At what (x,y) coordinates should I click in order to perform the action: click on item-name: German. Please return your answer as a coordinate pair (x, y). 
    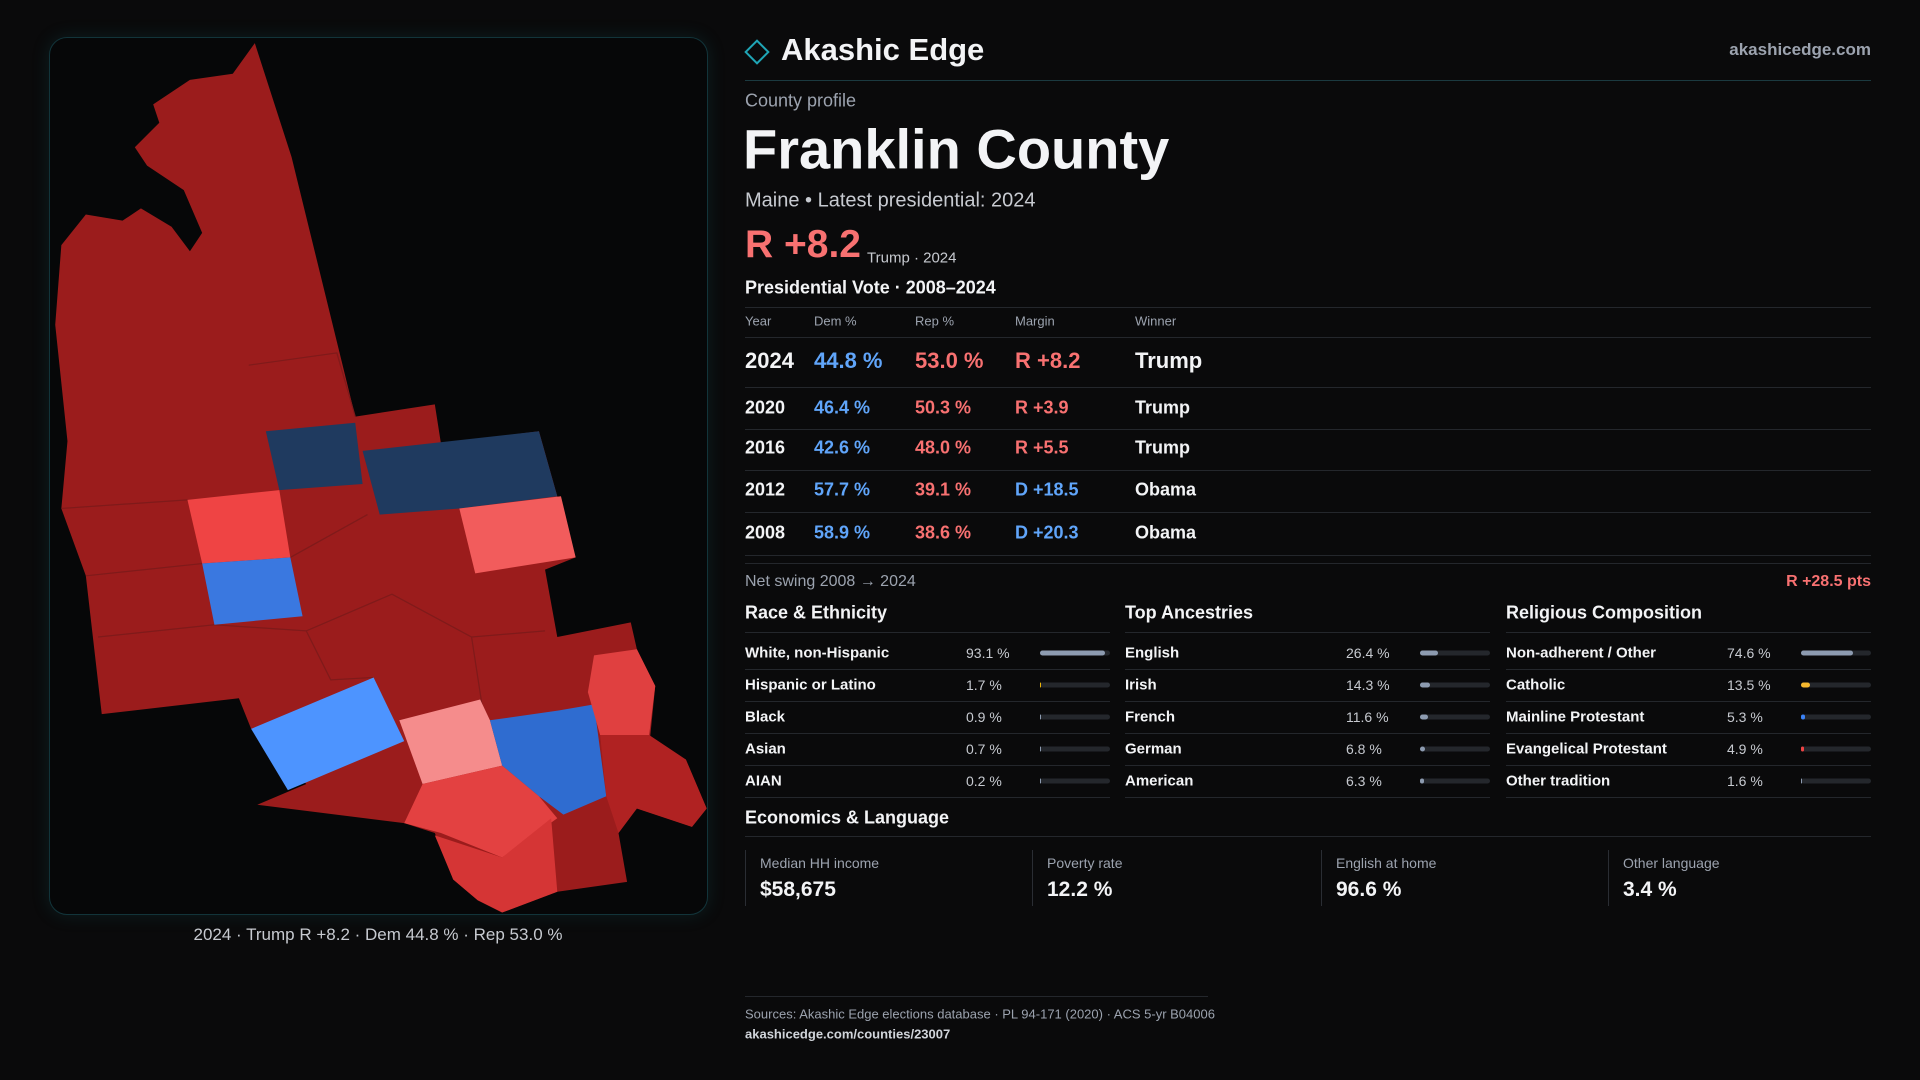
    Looking at the image, I should click on (1153, 749).